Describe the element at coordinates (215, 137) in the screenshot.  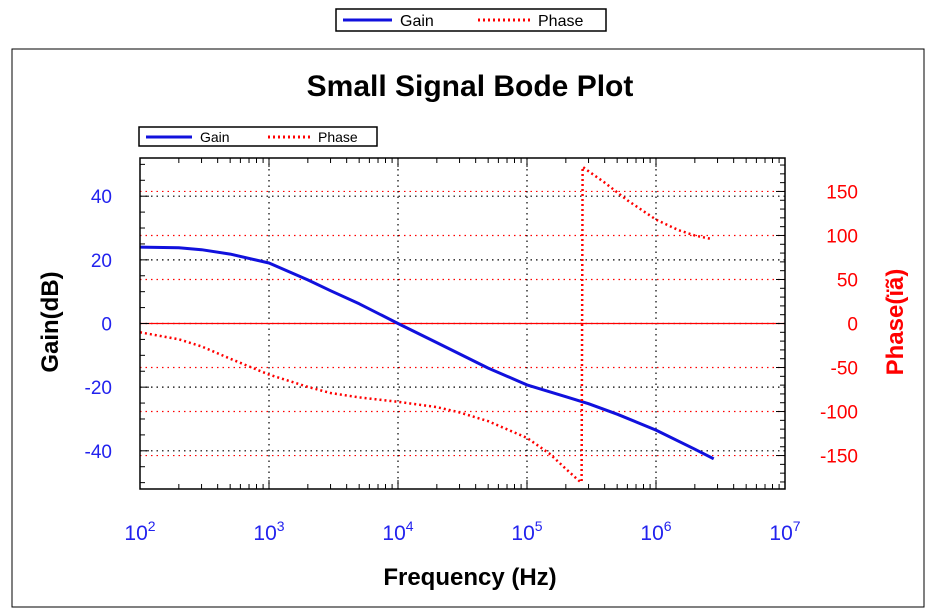
I see `inner-legend-gain-label: Gain` at that location.